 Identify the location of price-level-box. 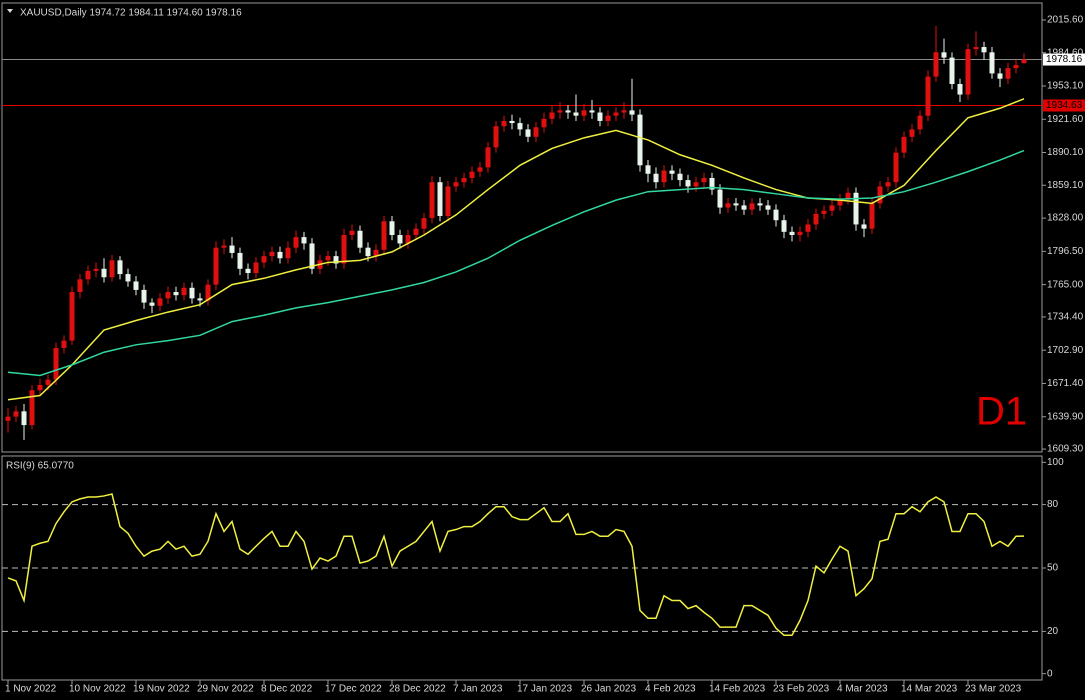
(1064, 59).